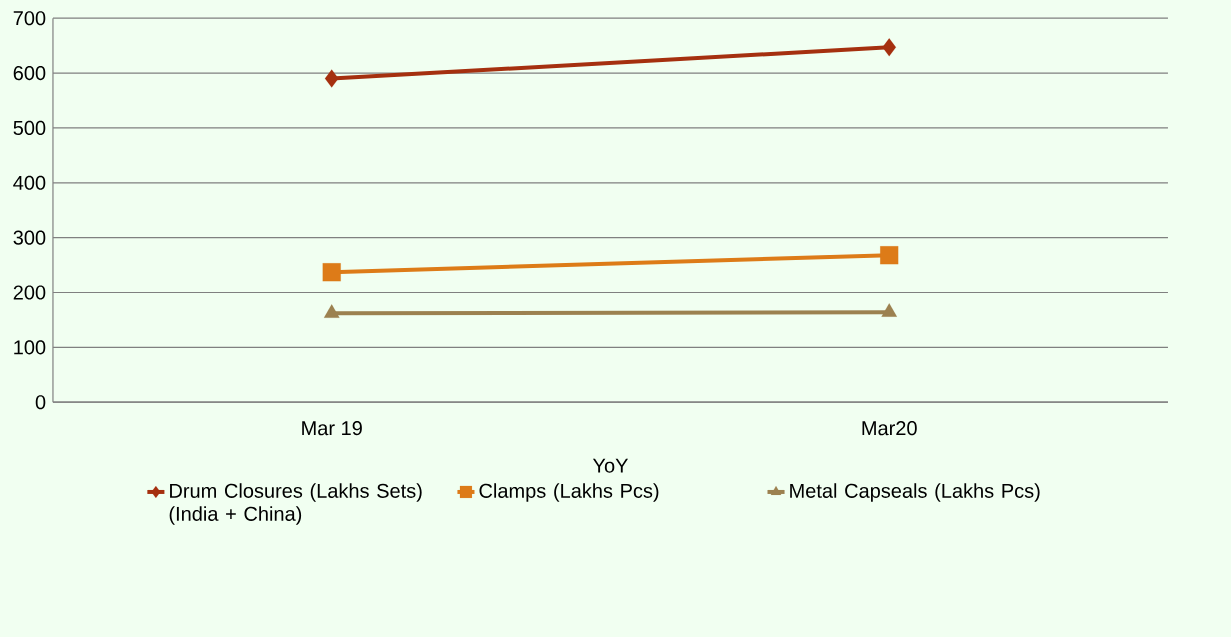 The height and width of the screenshot is (637, 1231). Describe the element at coordinates (610, 465) in the screenshot. I see `x-axis-title: YoY` at that location.